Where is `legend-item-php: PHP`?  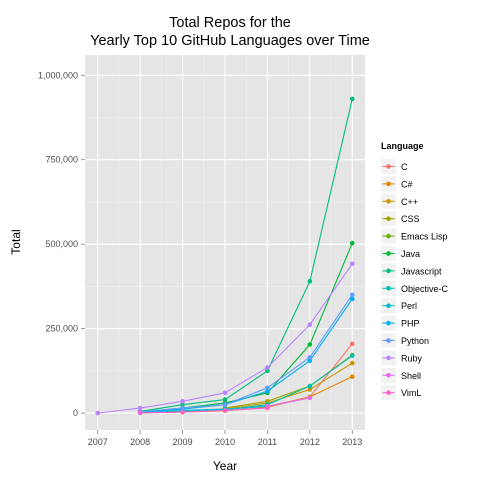 legend-item-php: PHP is located at coordinates (400, 323).